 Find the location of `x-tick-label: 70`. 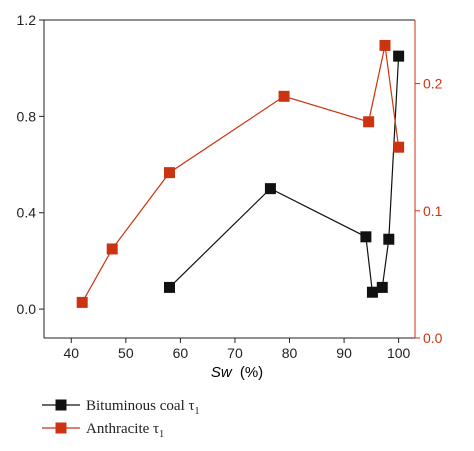

x-tick-label: 70 is located at coordinates (235, 353).